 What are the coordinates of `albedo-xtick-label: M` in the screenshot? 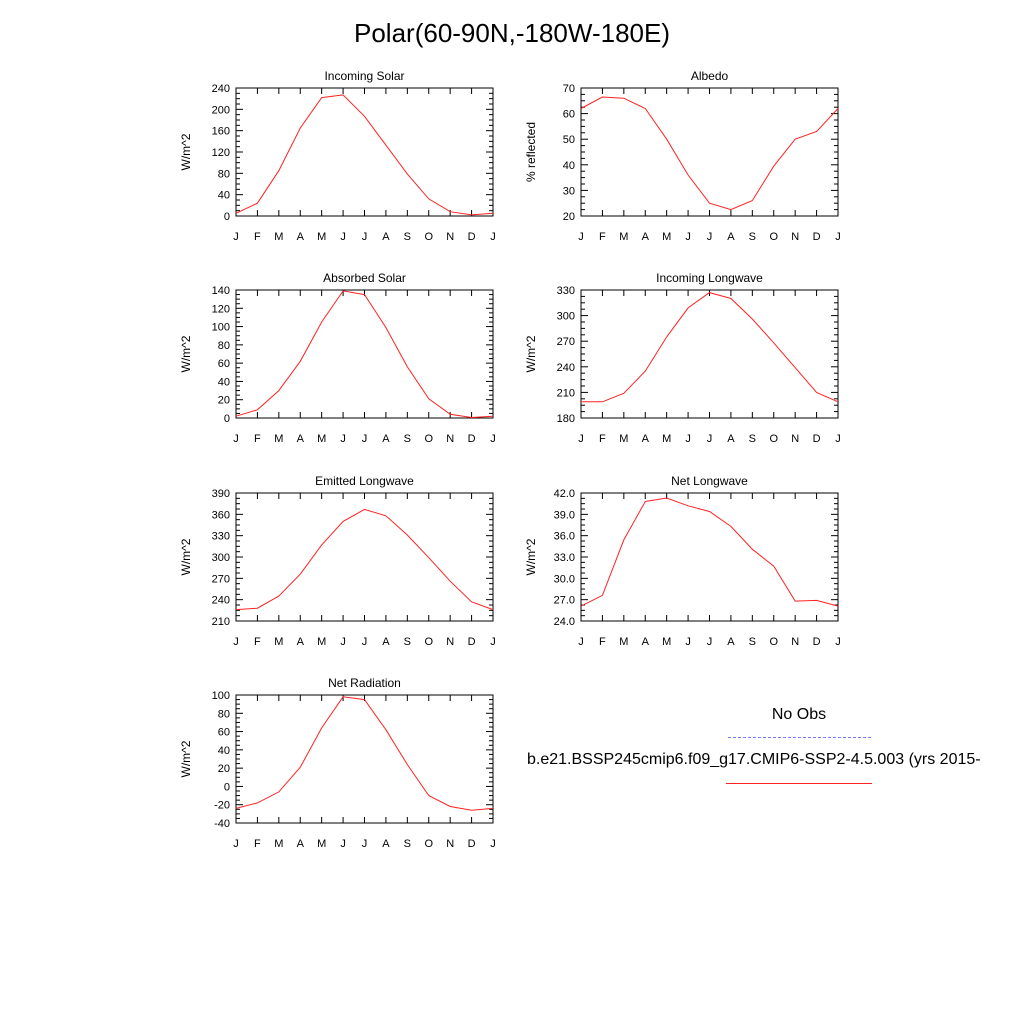 It's located at (666, 237).